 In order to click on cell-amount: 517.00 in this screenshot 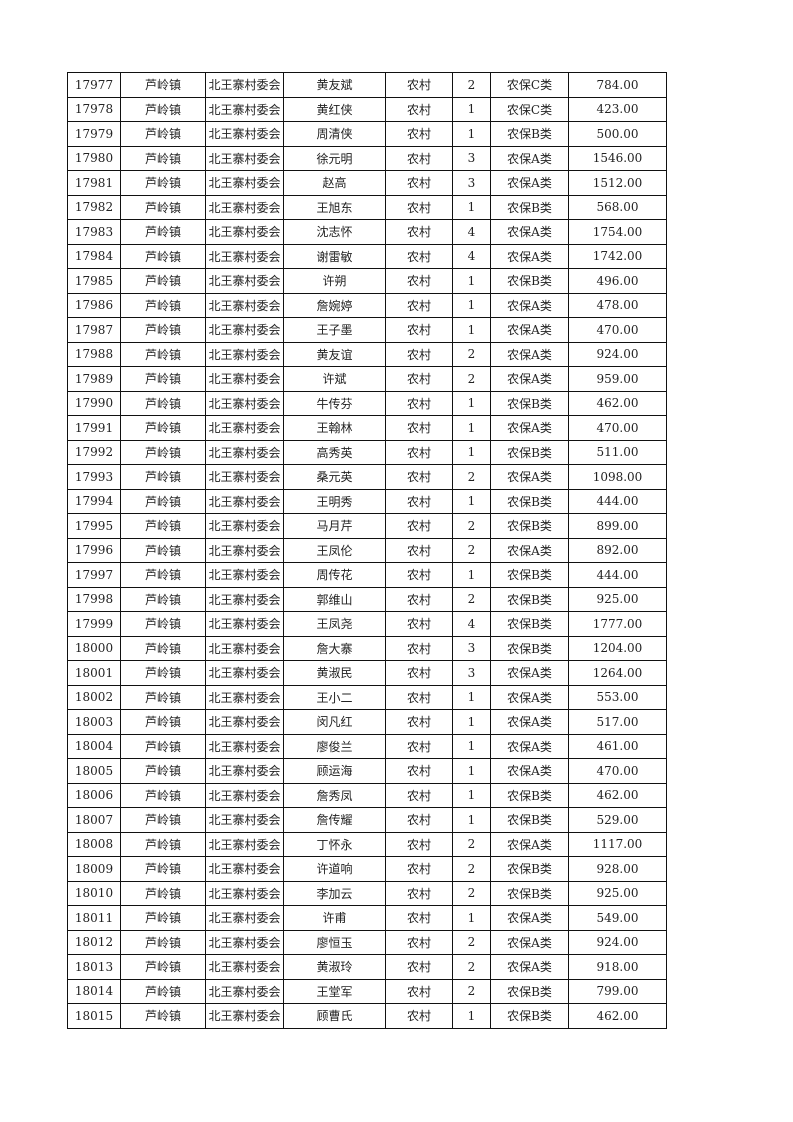, I will do `click(617, 722)`.